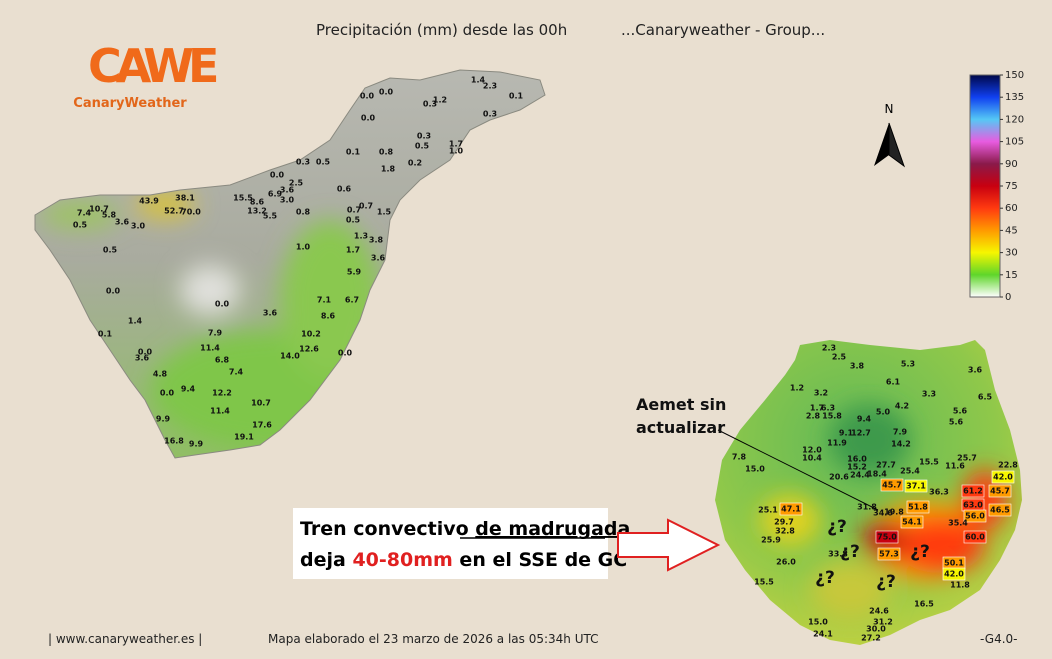  What do you see at coordinates (857, 467) in the screenshot?
I see `station-value: 15.2` at bounding box center [857, 467].